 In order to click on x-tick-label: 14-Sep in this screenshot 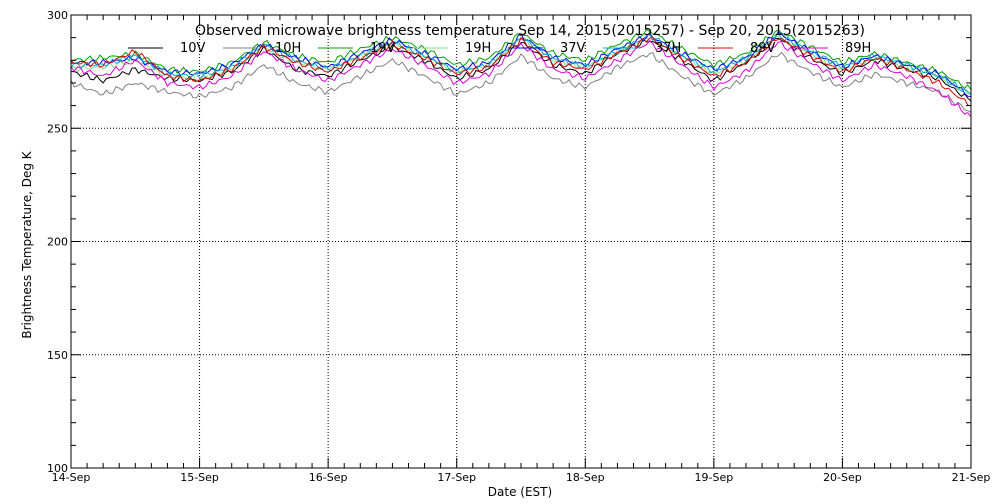, I will do `click(71, 477)`.